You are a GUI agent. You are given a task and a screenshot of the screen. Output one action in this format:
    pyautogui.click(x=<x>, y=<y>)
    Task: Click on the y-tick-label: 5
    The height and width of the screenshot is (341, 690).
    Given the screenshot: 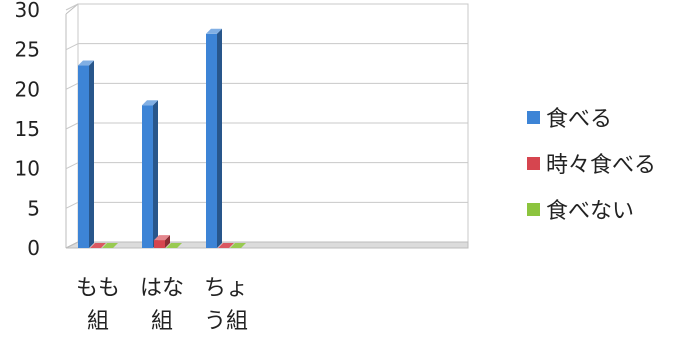 What is the action you would take?
    pyautogui.click(x=33, y=208)
    